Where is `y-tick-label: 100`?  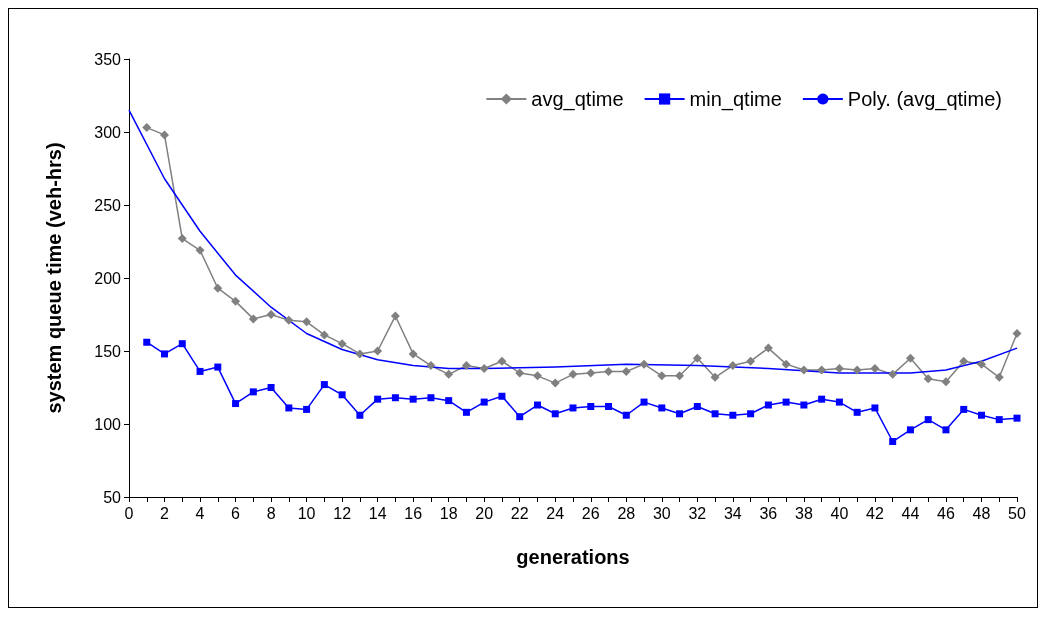
y-tick-label: 100 is located at coordinates (108, 424).